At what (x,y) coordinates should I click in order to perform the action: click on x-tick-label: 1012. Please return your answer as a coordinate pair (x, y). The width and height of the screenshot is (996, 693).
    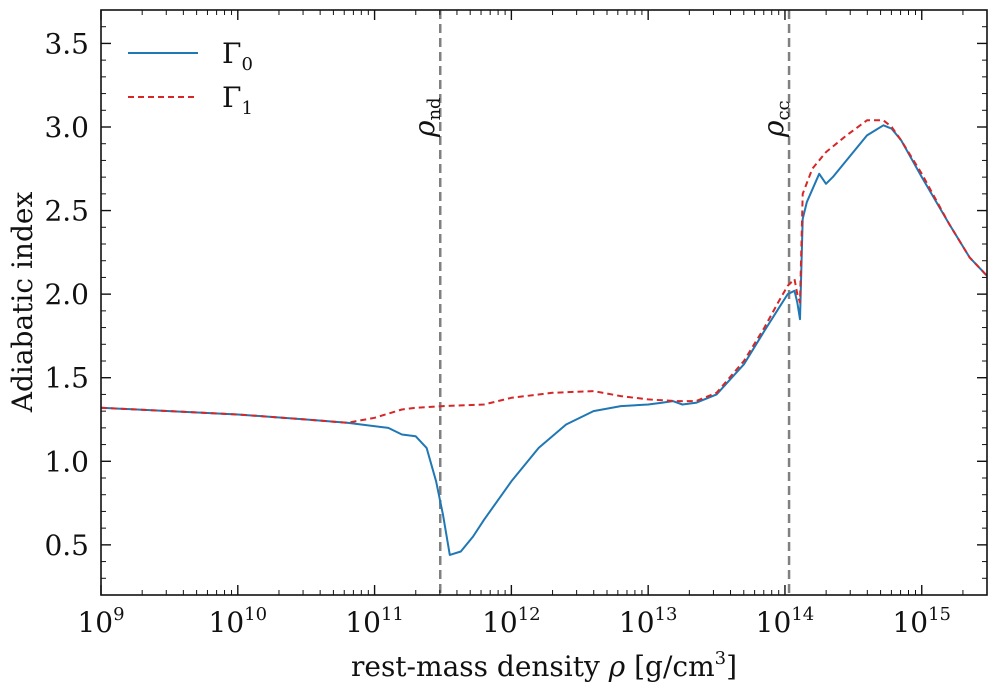
    Looking at the image, I should click on (511, 621).